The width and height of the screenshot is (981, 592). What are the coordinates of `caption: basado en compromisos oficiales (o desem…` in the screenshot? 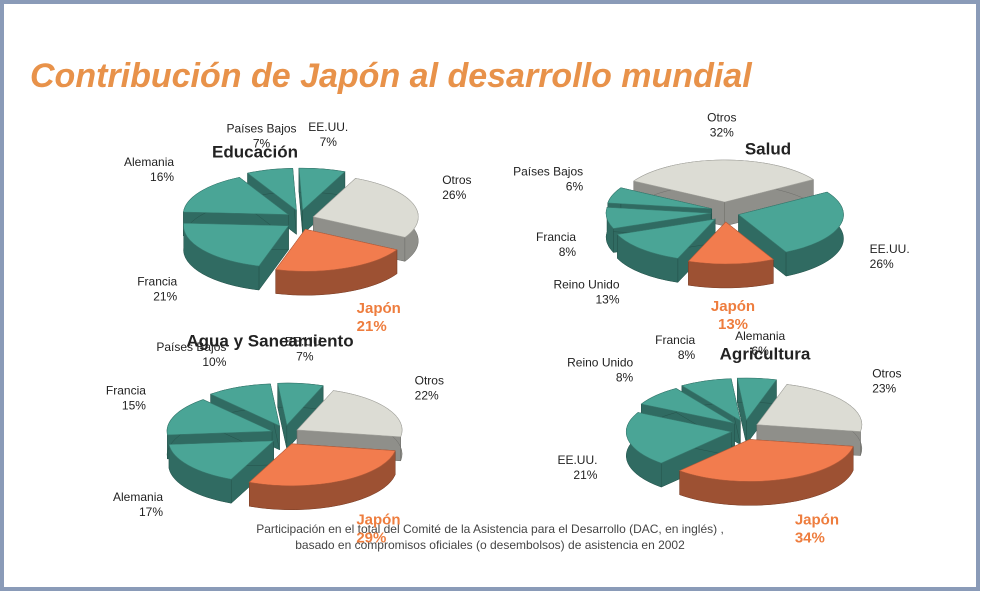 It's located at (490, 545).